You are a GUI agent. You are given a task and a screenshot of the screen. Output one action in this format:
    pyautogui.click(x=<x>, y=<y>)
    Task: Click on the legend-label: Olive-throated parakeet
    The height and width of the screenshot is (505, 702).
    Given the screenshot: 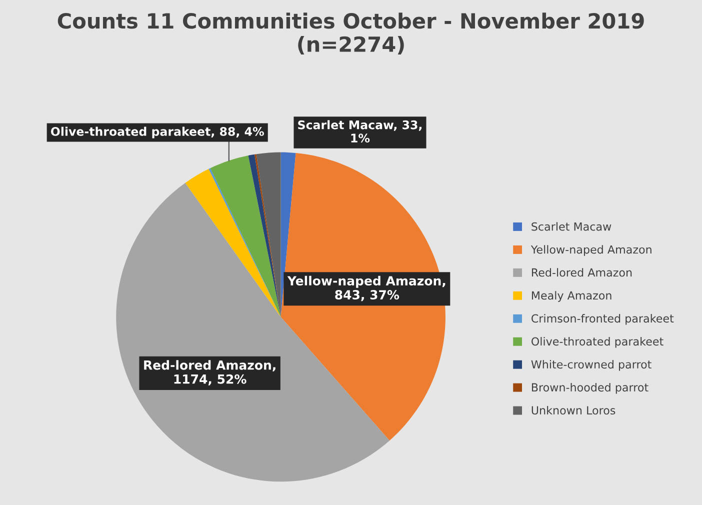 What is the action you would take?
    pyautogui.click(x=598, y=342)
    